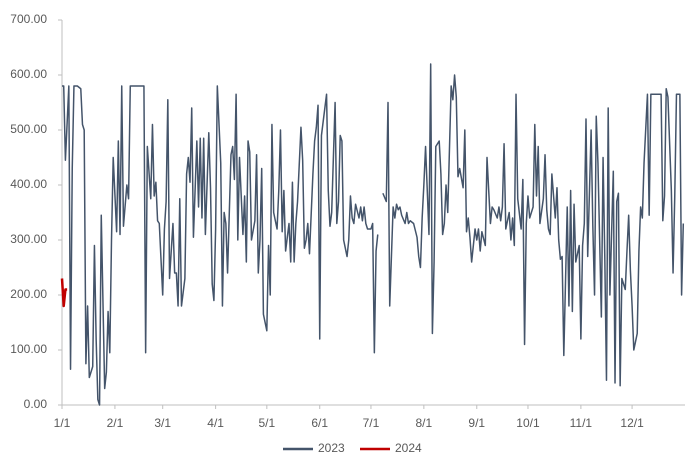  What do you see at coordinates (28, 74) in the screenshot?
I see `y-tick-label: 600.00` at bounding box center [28, 74].